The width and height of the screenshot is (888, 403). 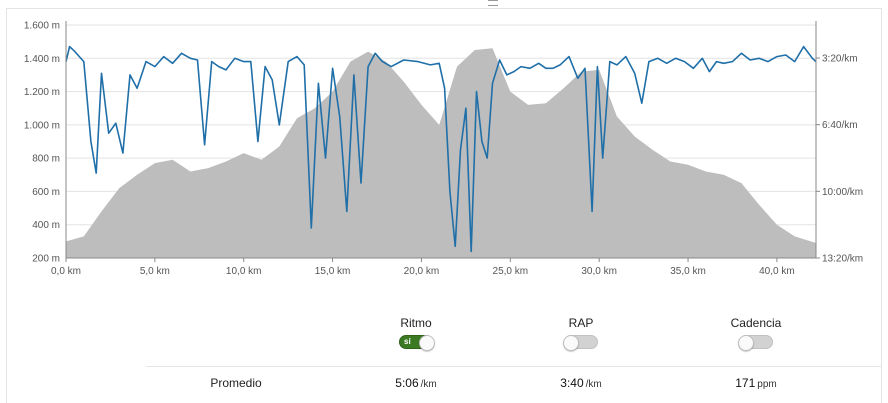 I want to click on summary-label: Promedio, so click(x=236, y=383).